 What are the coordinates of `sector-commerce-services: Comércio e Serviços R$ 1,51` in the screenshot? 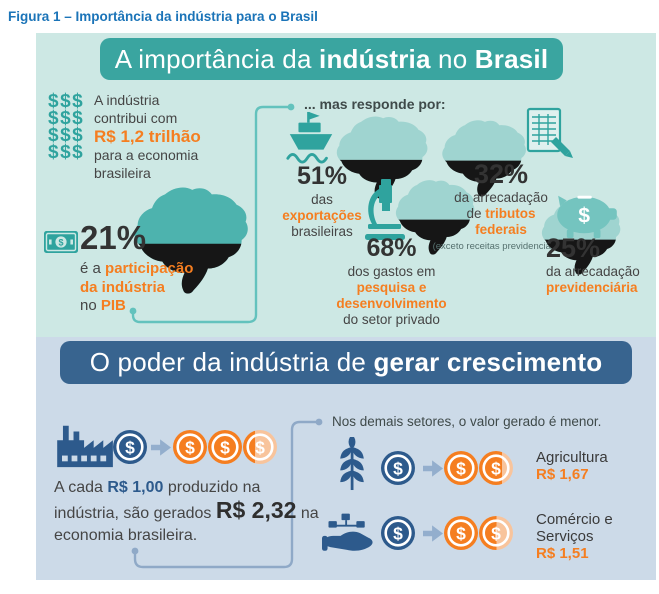 It's located at (583, 536).